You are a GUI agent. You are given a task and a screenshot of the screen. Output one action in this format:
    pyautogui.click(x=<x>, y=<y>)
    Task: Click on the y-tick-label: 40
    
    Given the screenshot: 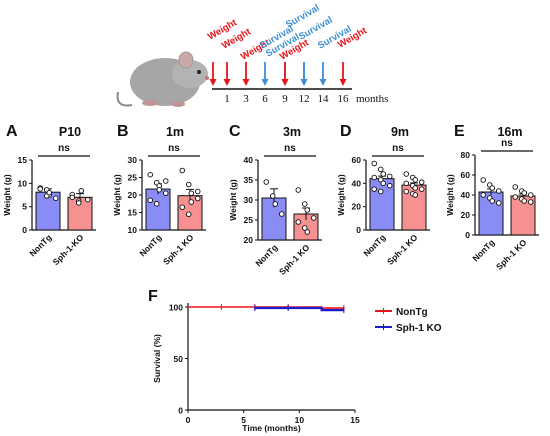 What is the action you would take?
    pyautogui.click(x=249, y=160)
    